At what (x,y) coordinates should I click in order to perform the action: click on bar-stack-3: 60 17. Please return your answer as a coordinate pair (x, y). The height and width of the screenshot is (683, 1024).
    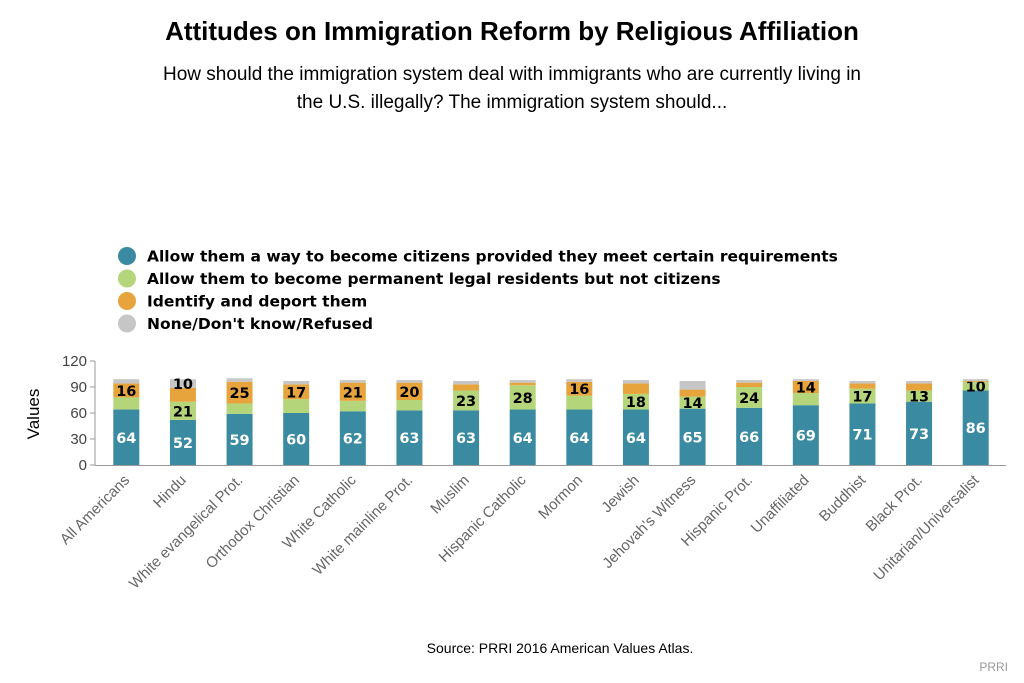
    Looking at the image, I should click on (296, 422).